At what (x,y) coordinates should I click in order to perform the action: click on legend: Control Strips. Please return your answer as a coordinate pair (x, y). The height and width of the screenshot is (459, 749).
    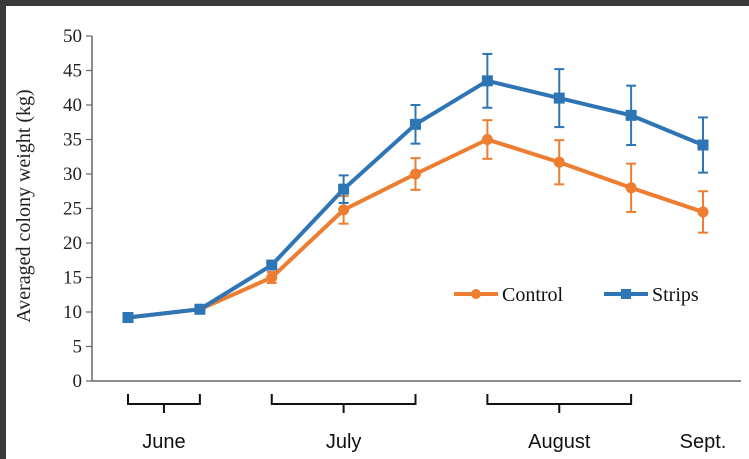
    Looking at the image, I should click on (576, 295).